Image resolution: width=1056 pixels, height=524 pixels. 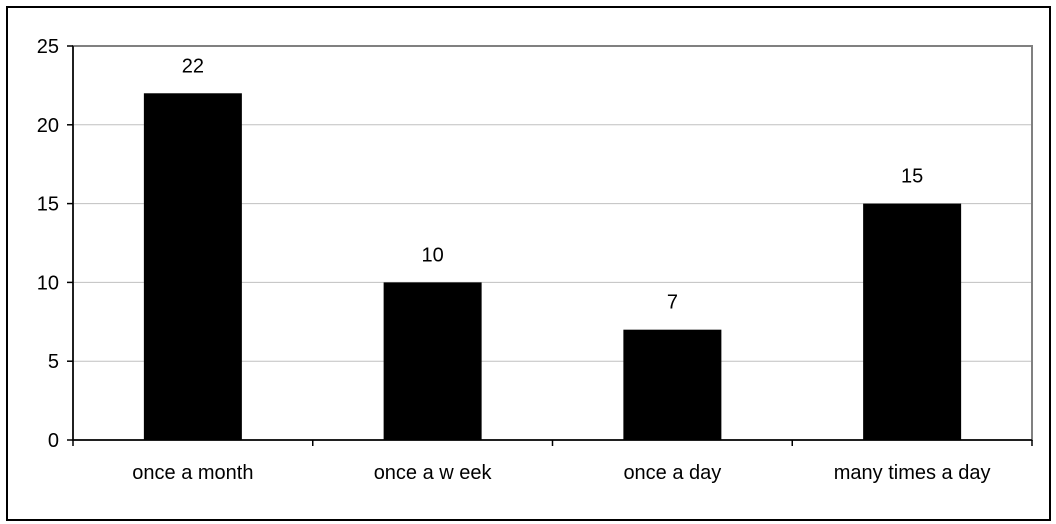 What do you see at coordinates (672, 303) in the screenshot?
I see `data-label: 7` at bounding box center [672, 303].